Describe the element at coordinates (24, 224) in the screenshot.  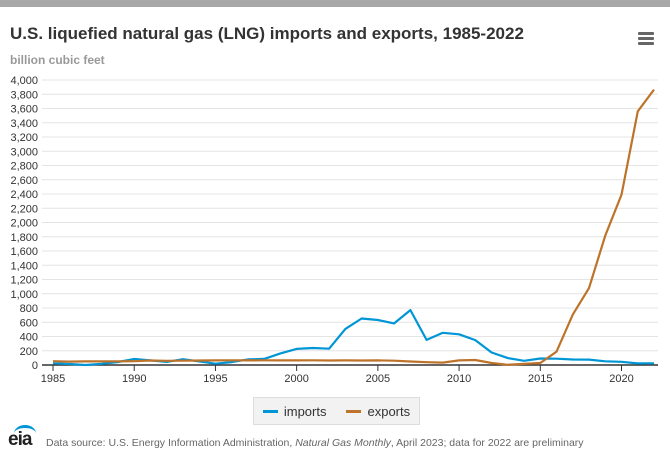
I see `y-tick-label: 2,000` at that location.